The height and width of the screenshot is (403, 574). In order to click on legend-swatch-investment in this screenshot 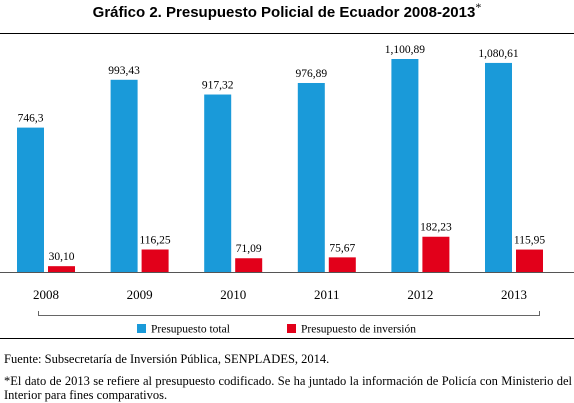, I will do `click(291, 328)`.